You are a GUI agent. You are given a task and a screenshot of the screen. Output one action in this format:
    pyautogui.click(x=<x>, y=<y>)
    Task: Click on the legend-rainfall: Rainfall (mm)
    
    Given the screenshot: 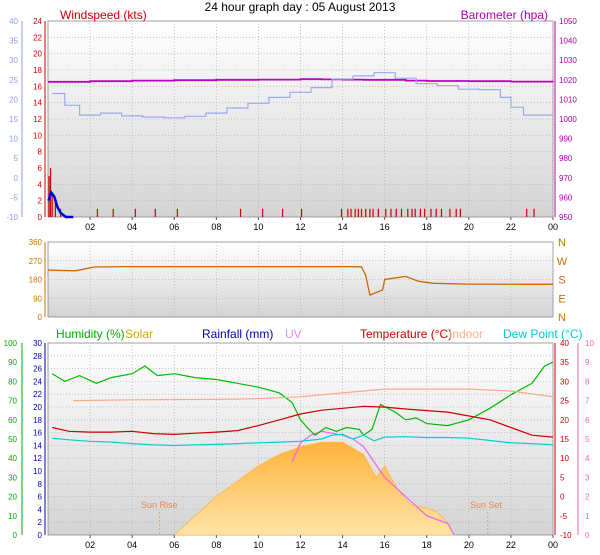 What is the action you would take?
    pyautogui.click(x=237, y=334)
    